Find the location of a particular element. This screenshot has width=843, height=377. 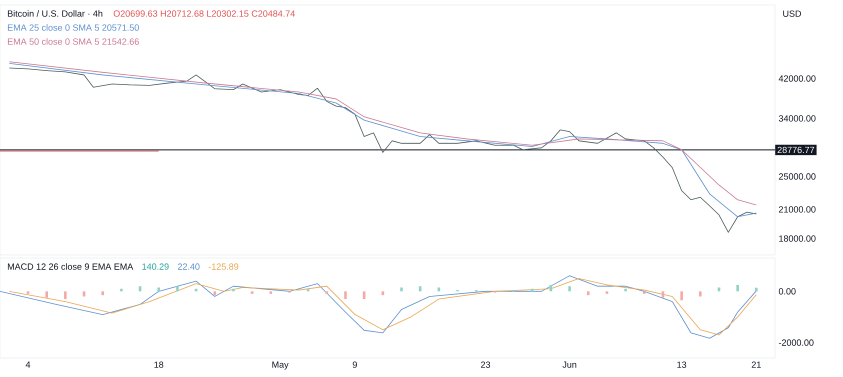

series-label: -125.89 is located at coordinates (223, 266).